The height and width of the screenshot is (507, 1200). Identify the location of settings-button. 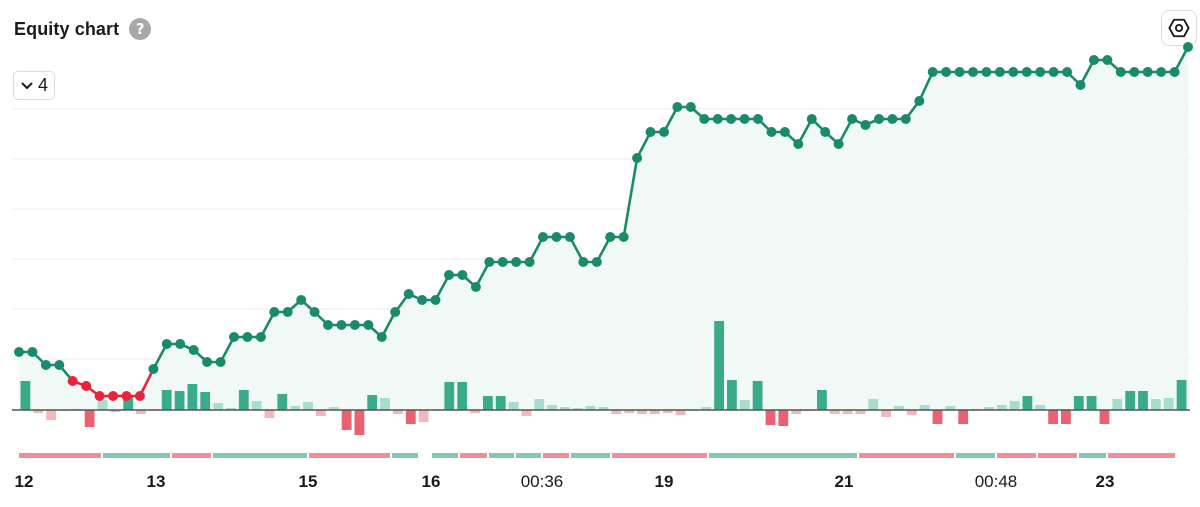
(1179, 28).